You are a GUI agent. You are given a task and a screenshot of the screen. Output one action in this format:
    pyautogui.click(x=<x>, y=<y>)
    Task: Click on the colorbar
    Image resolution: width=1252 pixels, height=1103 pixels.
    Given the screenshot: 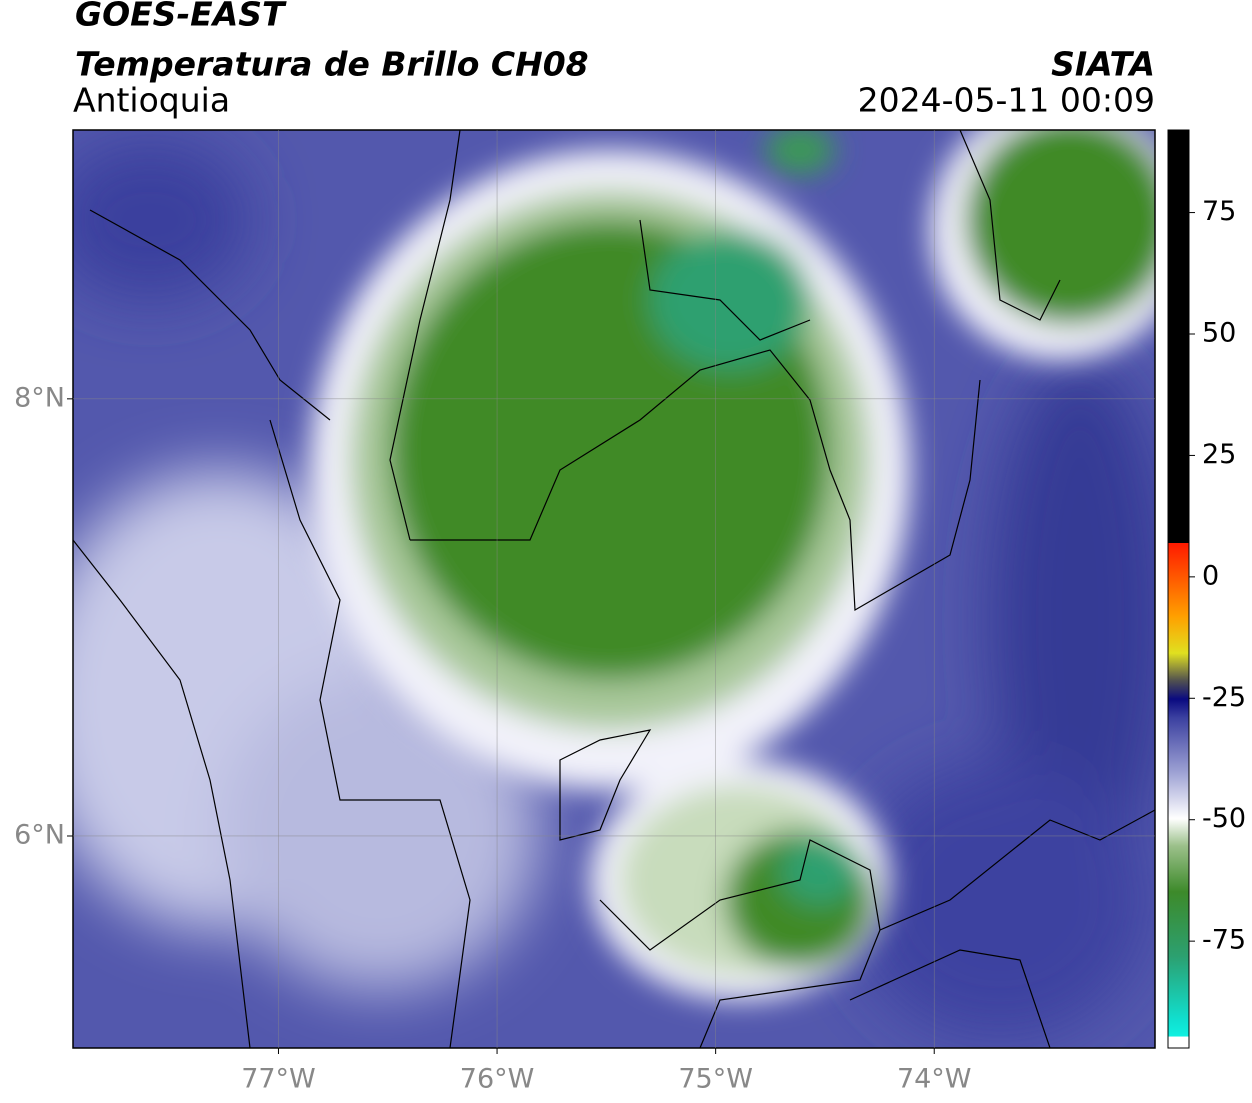 What is the action you would take?
    pyautogui.click(x=1178, y=589)
    